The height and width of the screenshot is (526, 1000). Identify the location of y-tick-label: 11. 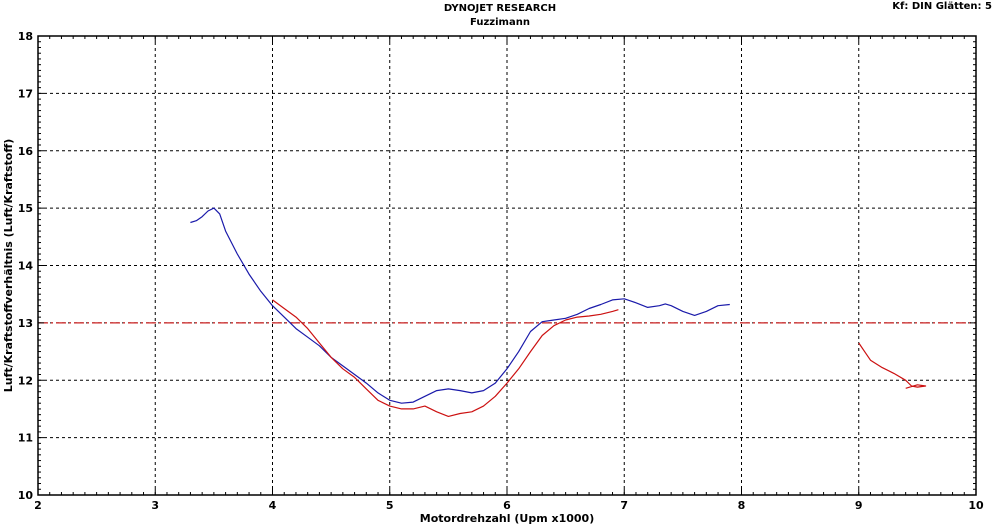
(25, 438).